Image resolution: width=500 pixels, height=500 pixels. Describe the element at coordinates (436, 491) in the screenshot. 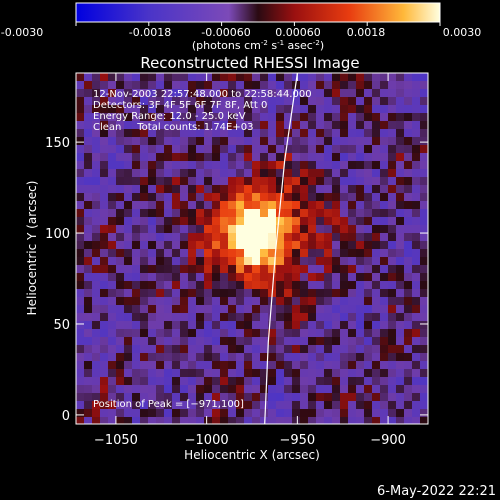

I see `footer-date: 6-May-2022 22:21` at that location.